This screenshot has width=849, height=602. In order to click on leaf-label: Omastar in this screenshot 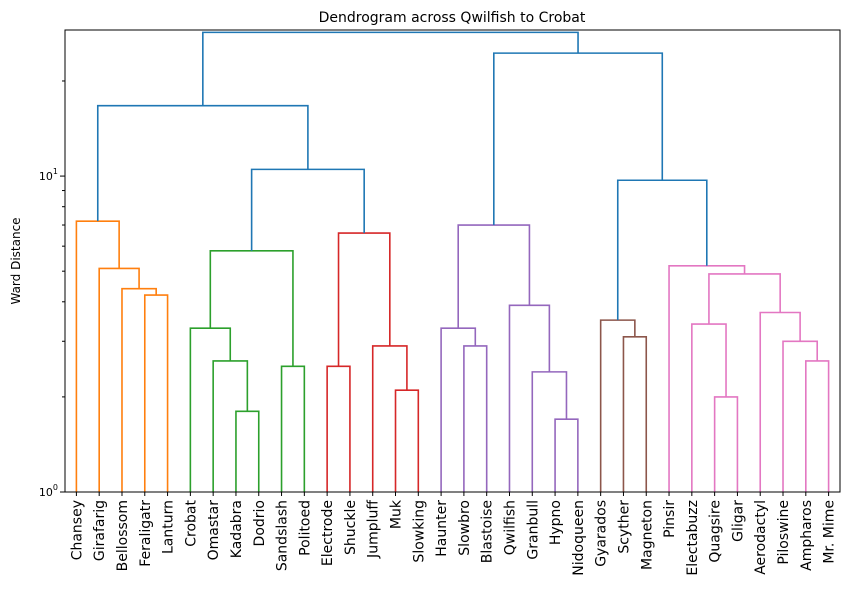, I will do `click(214, 530)`.